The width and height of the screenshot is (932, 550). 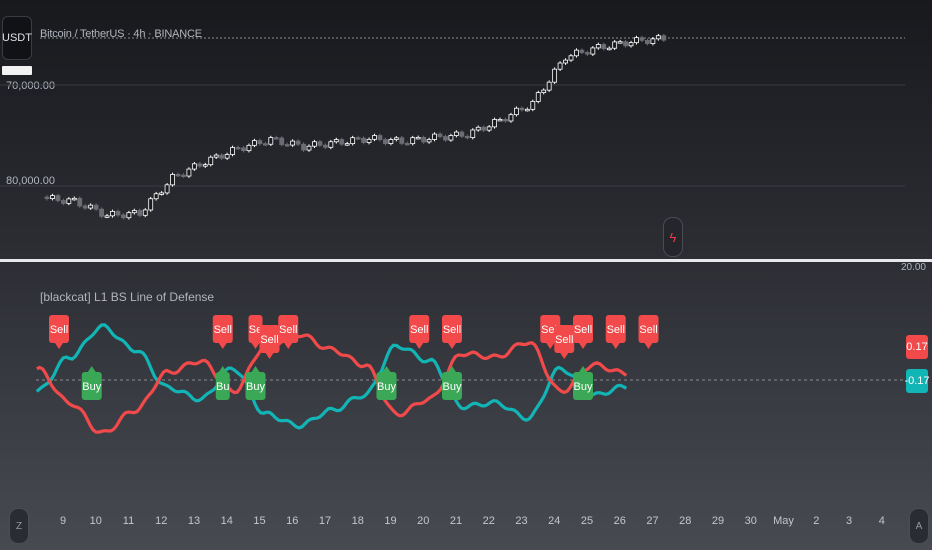 I want to click on time-tick: 23, so click(x=521, y=521).